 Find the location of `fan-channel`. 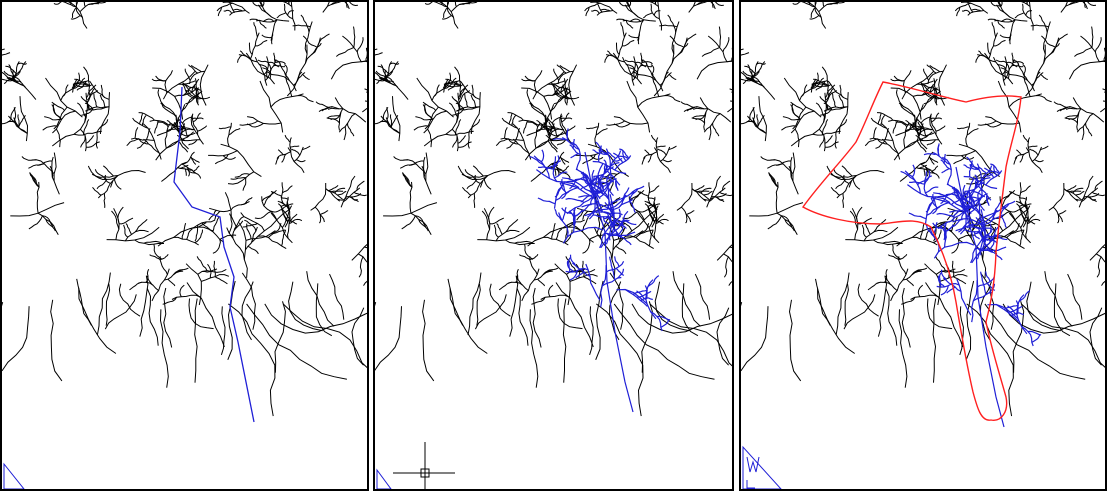

fan-channel is located at coordinates (324, 336).